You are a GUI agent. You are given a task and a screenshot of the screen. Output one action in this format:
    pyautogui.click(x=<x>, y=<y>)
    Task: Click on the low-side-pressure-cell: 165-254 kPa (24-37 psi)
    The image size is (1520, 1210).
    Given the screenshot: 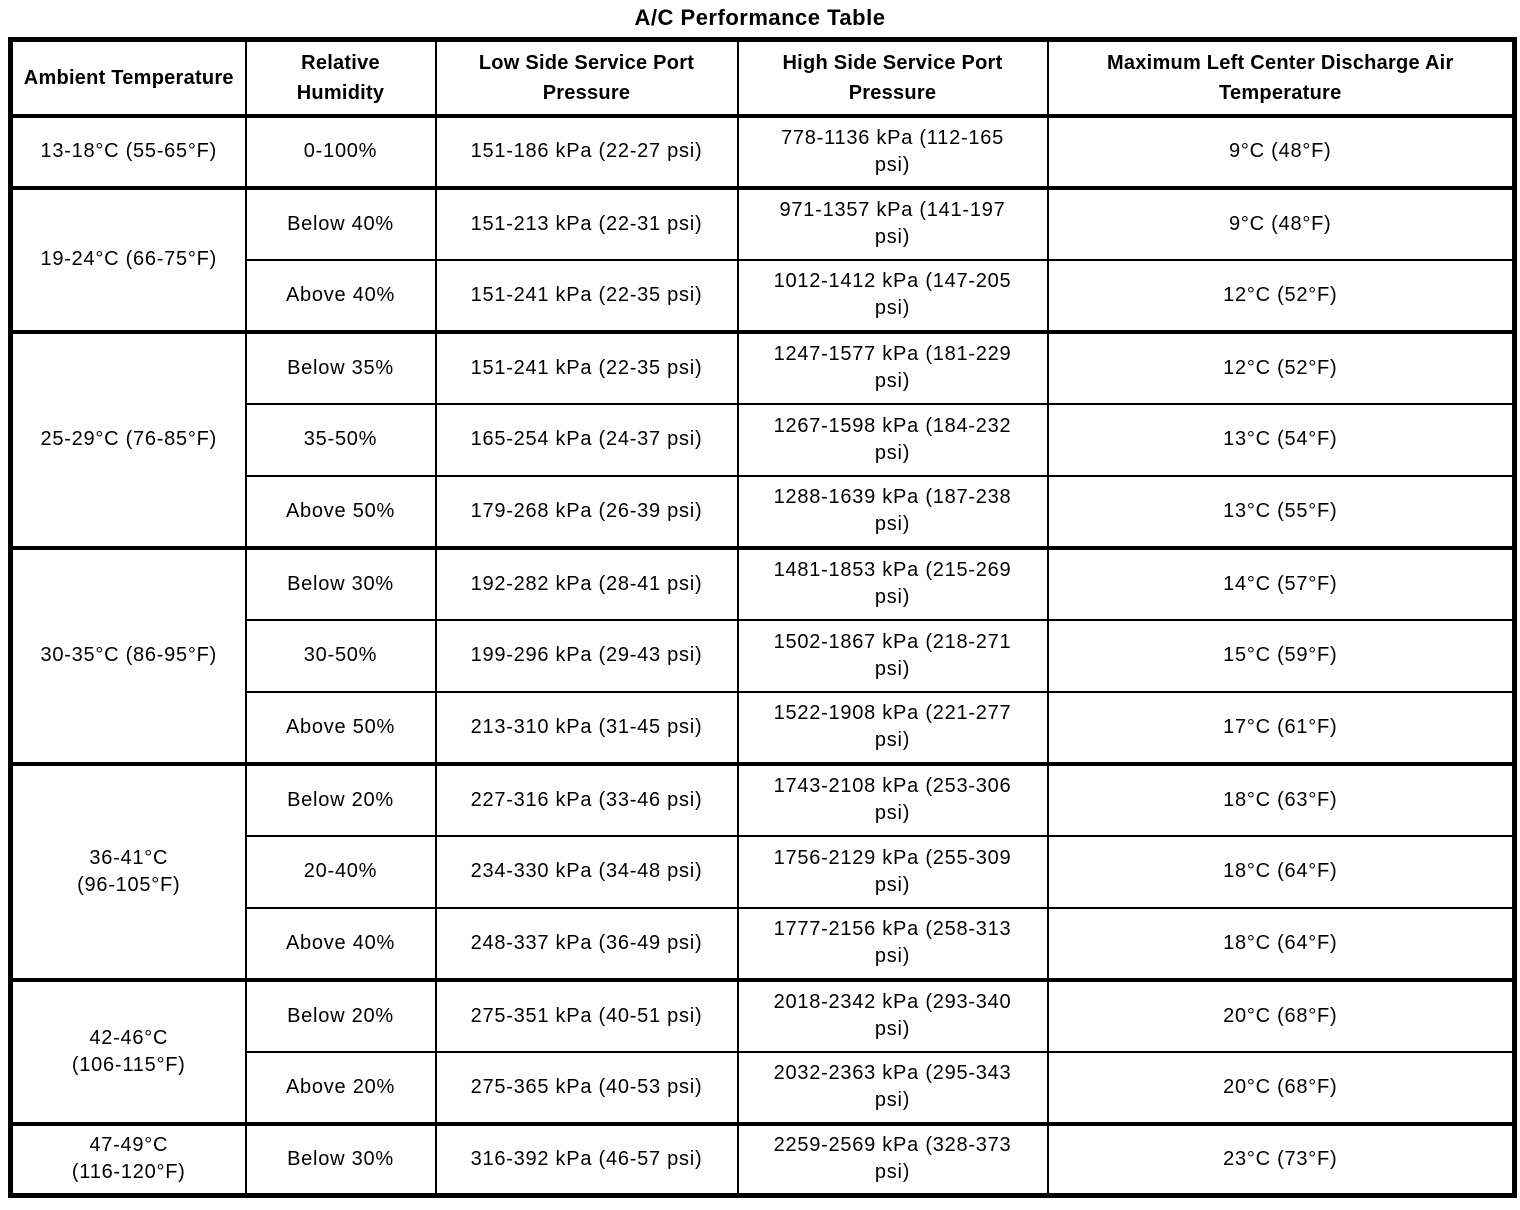 What is the action you would take?
    pyautogui.click(x=586, y=439)
    